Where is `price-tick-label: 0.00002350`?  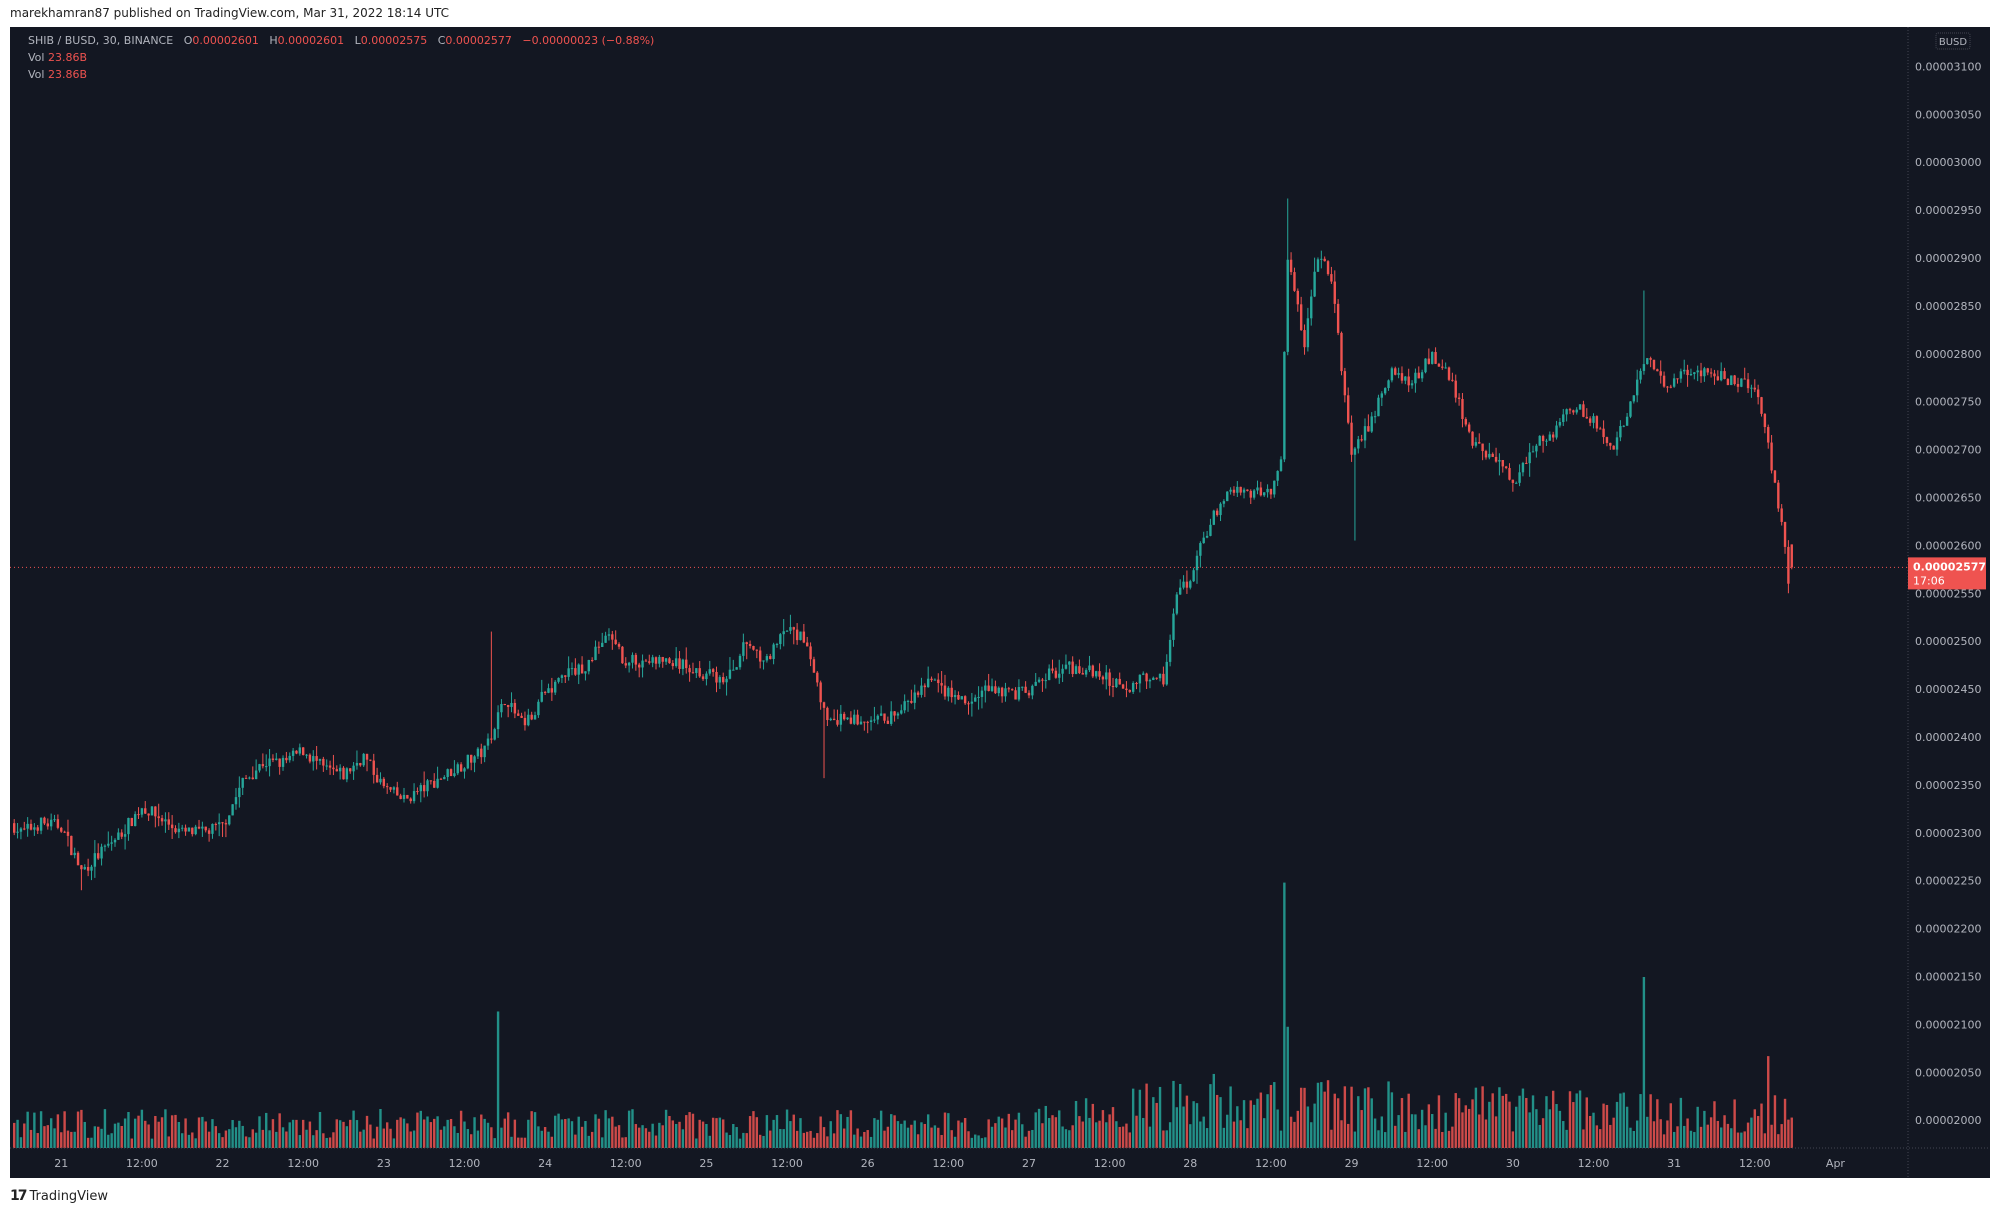
price-tick-label: 0.00002350 is located at coordinates (1948, 785).